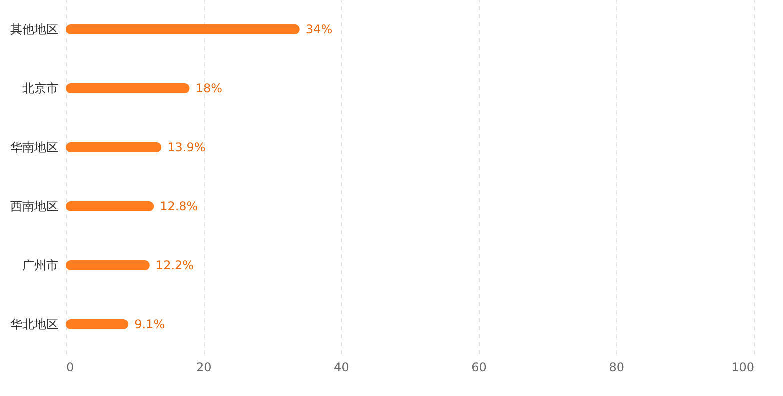  Describe the element at coordinates (743, 367) in the screenshot. I see `x-tick-label: 100` at that location.